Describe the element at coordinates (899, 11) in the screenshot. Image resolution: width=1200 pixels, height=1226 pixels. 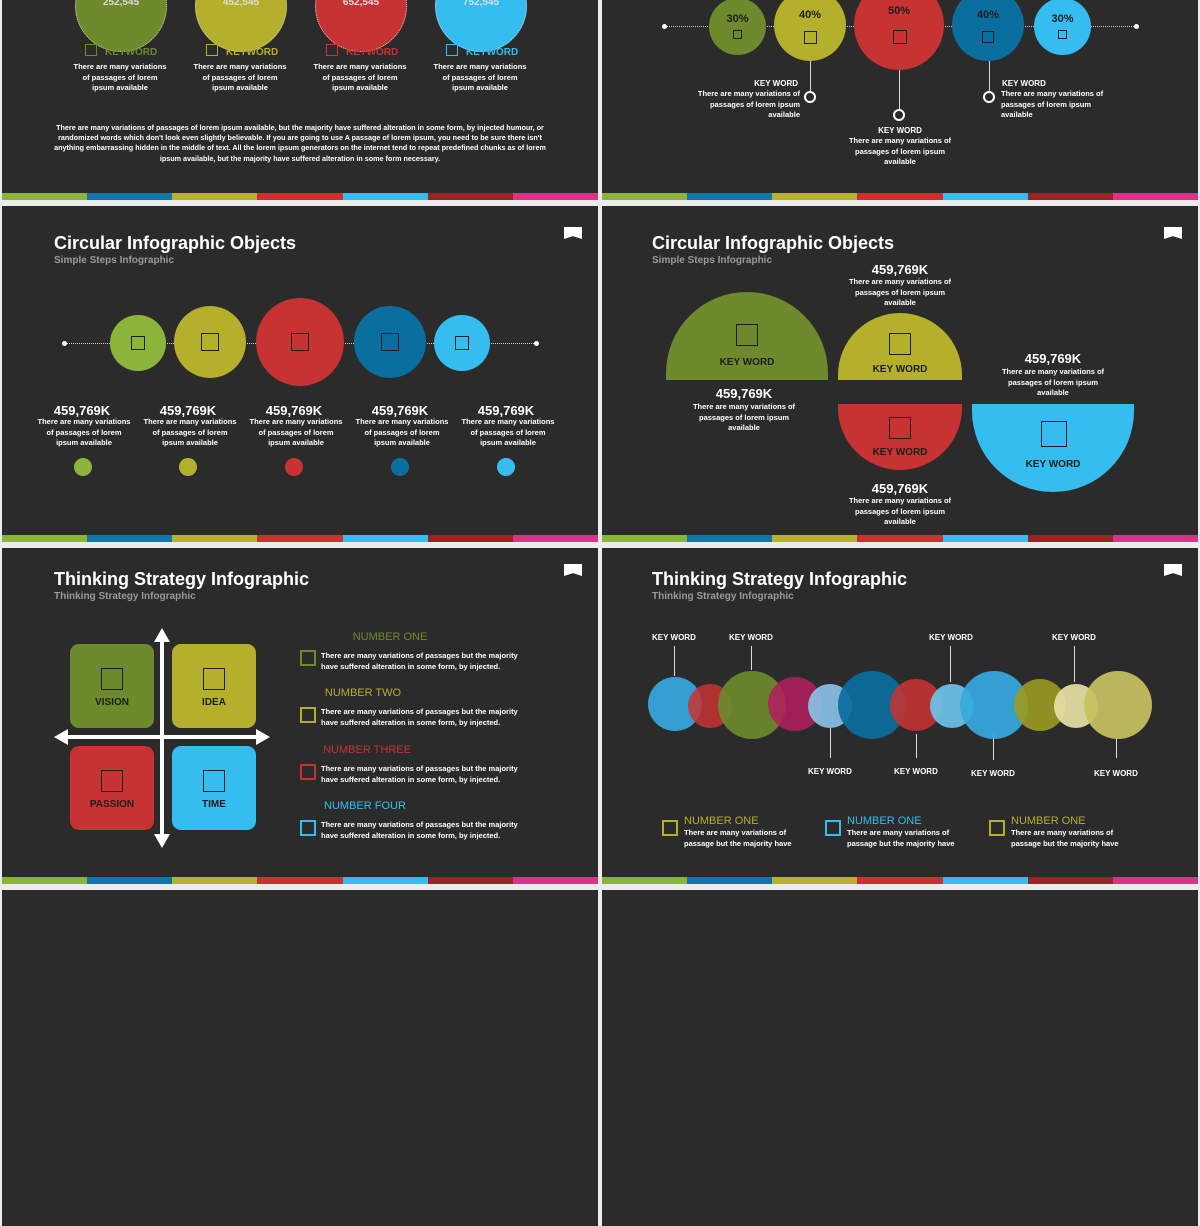
I see `percent-value: 50%` at that location.